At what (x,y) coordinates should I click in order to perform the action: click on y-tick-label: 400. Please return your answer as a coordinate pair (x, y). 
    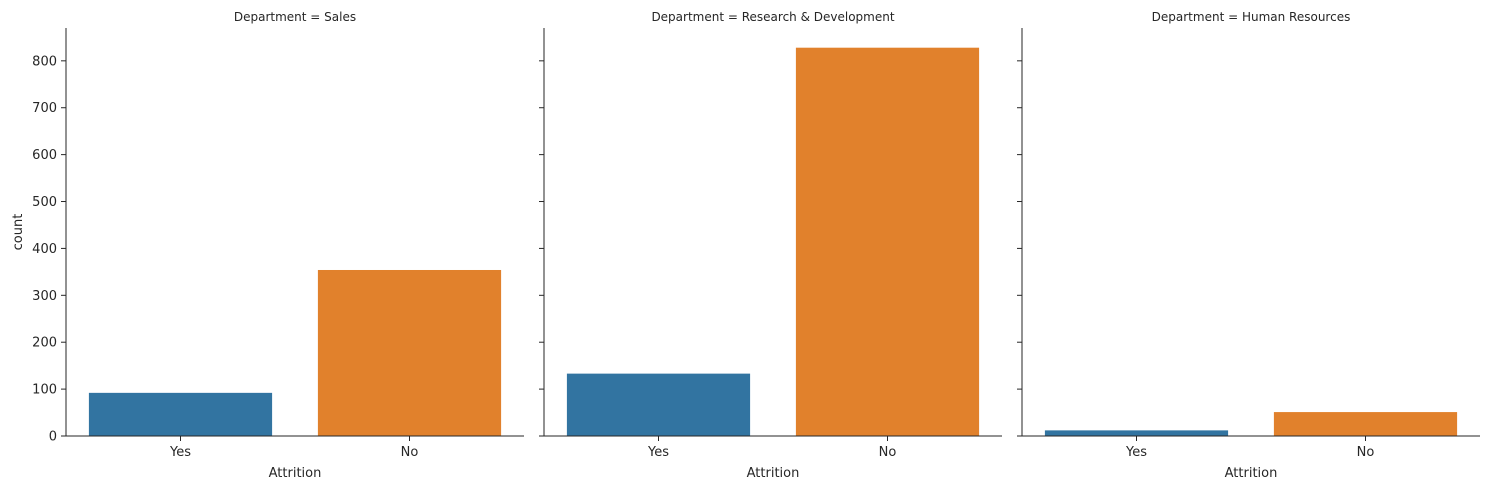
    Looking at the image, I should click on (44, 249).